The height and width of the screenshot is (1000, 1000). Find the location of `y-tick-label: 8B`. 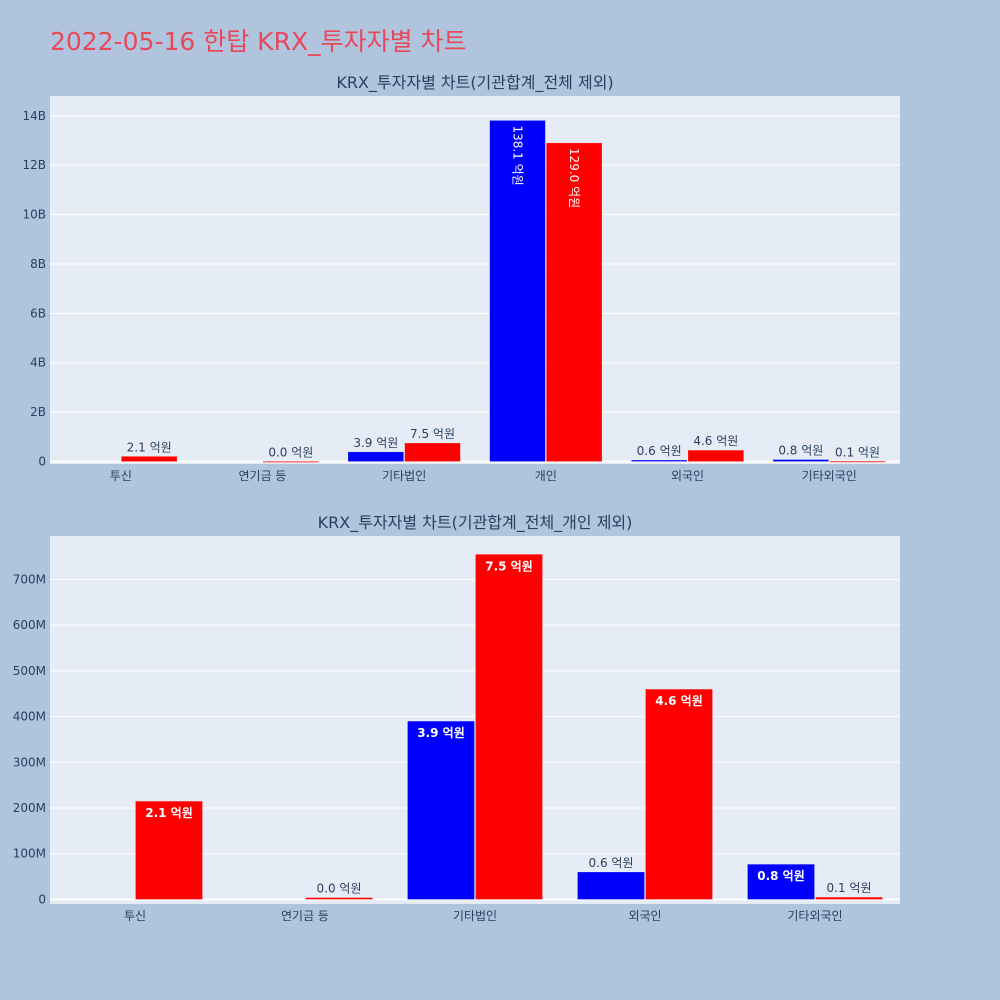

y-tick-label: 8B is located at coordinates (38, 264).